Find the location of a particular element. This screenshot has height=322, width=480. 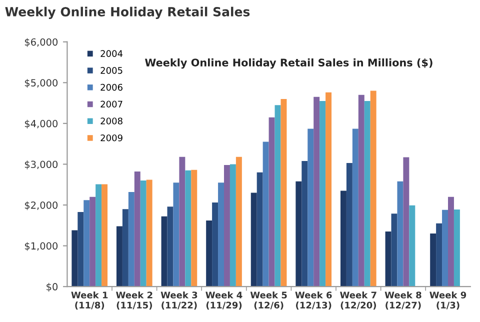

x-tick-label: Week 9 (1/3) is located at coordinates (448, 300).